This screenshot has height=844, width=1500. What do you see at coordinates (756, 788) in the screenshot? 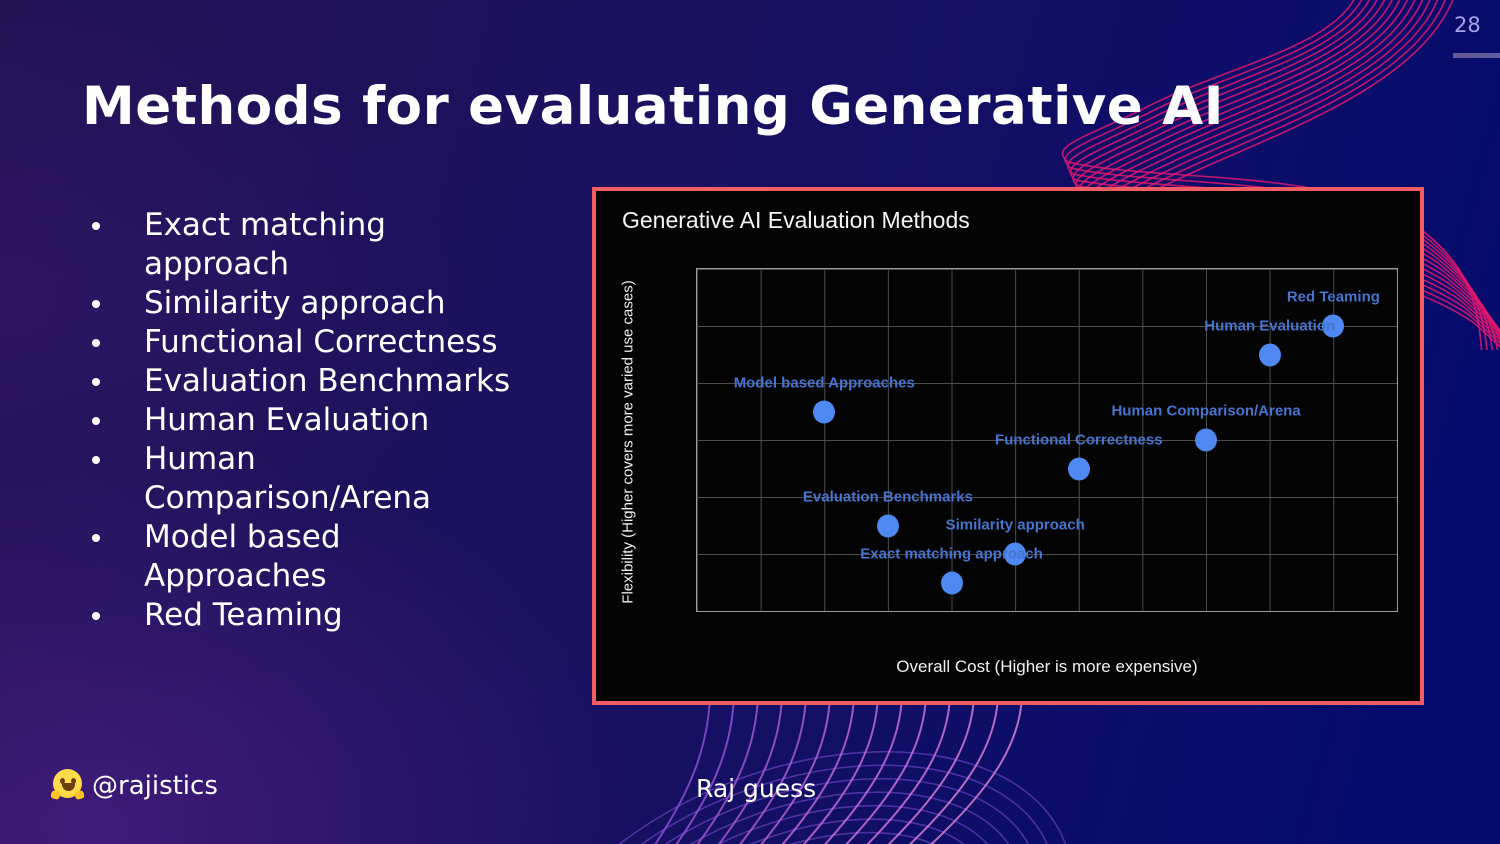
I see `credit-text: Raj guess` at bounding box center [756, 788].